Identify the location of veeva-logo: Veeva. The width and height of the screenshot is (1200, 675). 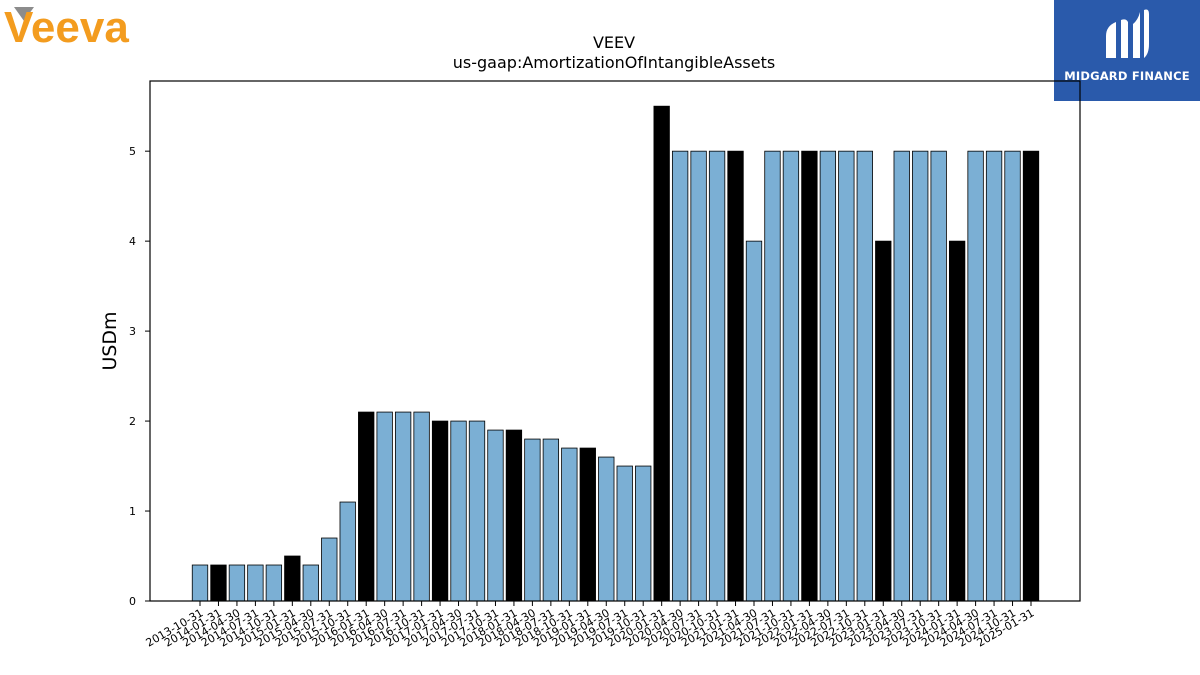
(89, 27).